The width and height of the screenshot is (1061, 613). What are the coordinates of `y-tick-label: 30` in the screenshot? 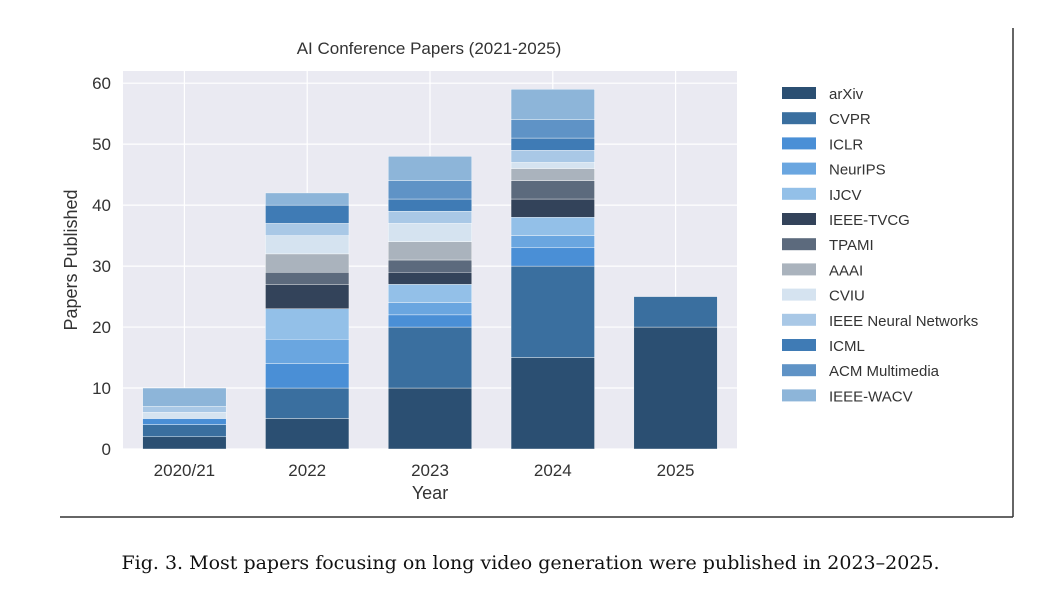 It's located at (101, 266).